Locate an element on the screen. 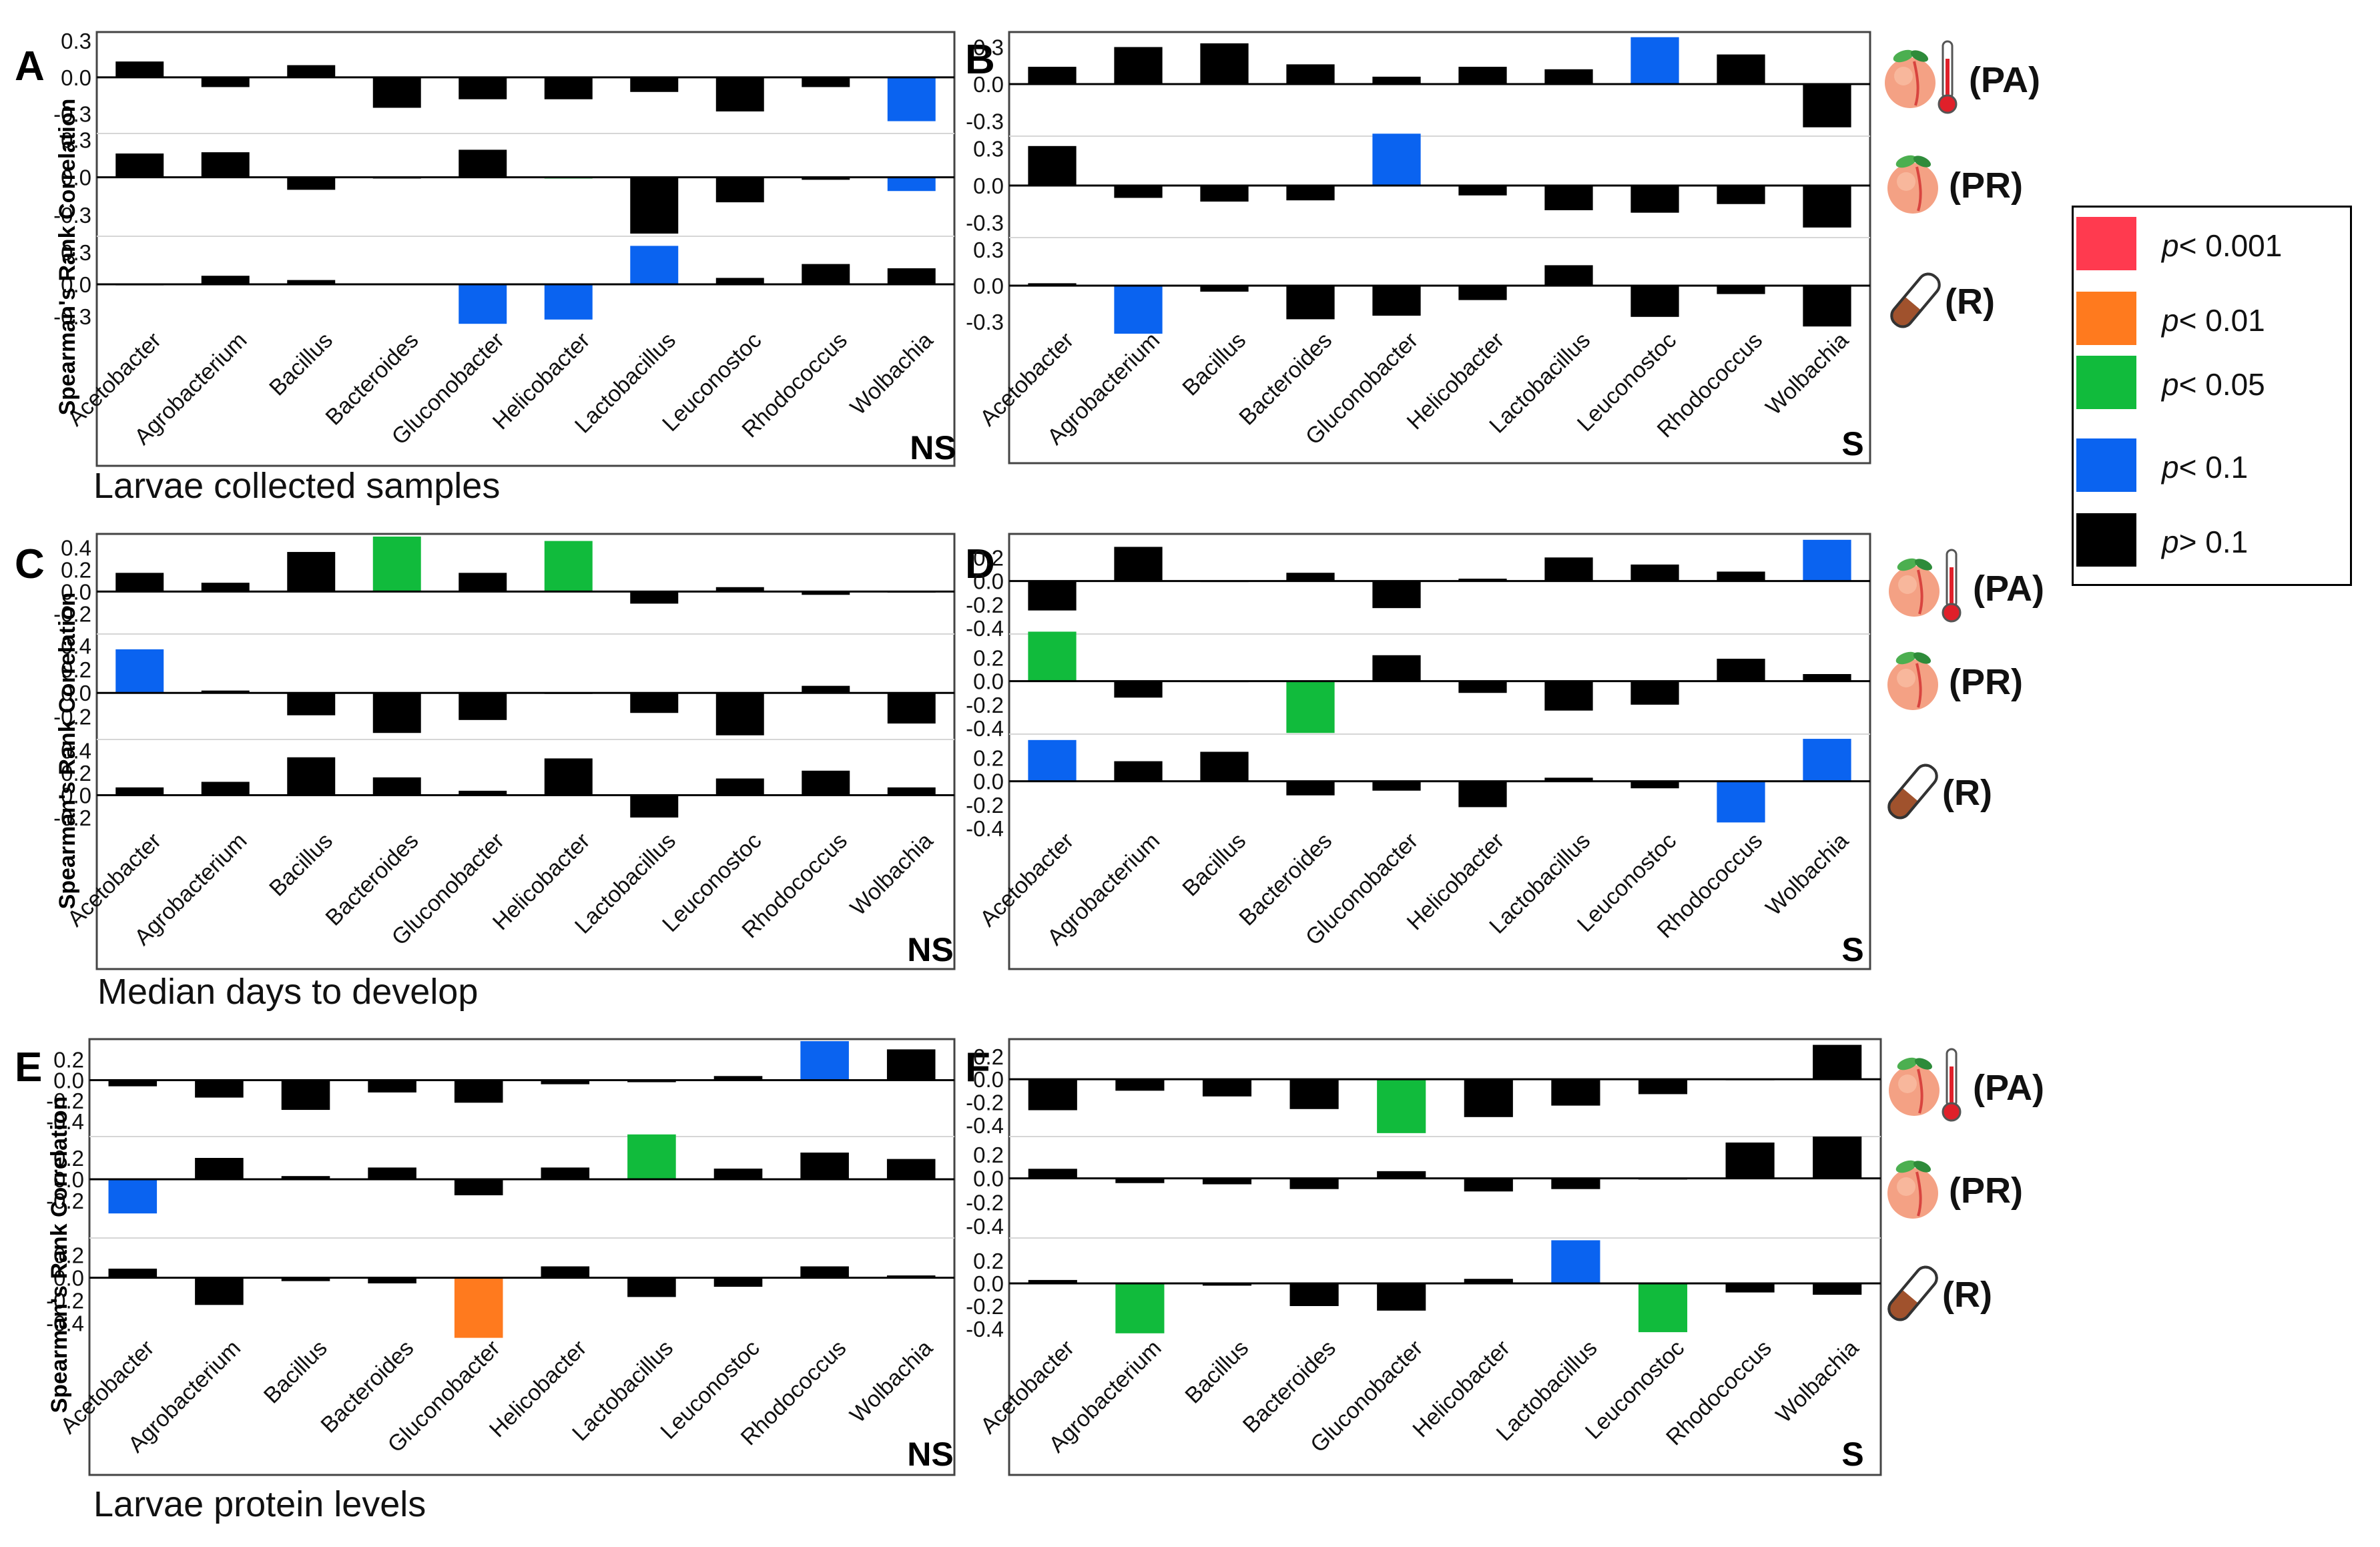  y-tick-label: 0.3 is located at coordinates (76, 139).